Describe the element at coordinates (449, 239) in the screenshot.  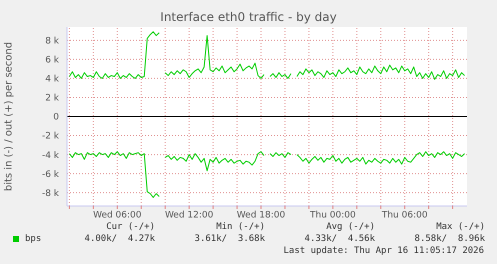
I see `text: 8.58k/ 8.96k` at that location.